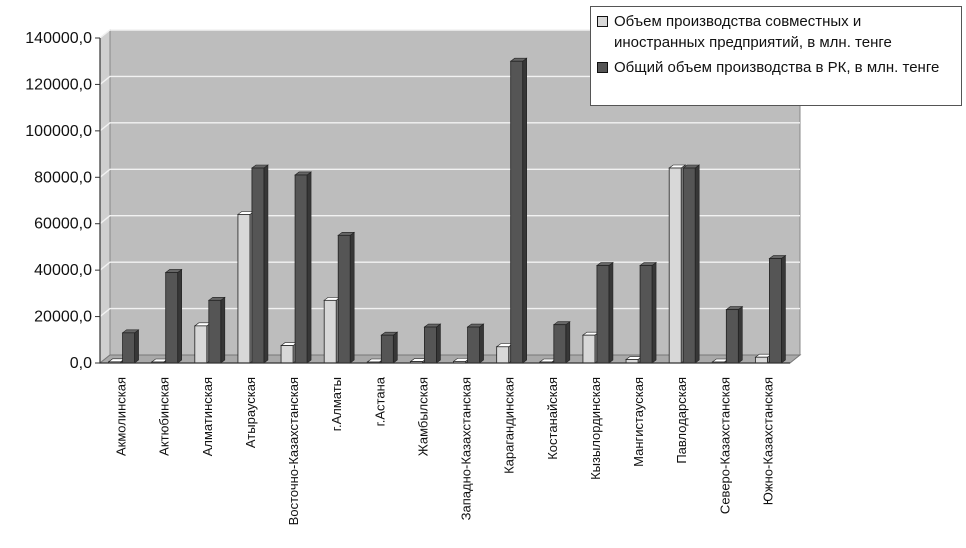 Image resolution: width=966 pixels, height=548 pixels. I want to click on x-tick-label-14: Павлодарская, so click(681, 420).